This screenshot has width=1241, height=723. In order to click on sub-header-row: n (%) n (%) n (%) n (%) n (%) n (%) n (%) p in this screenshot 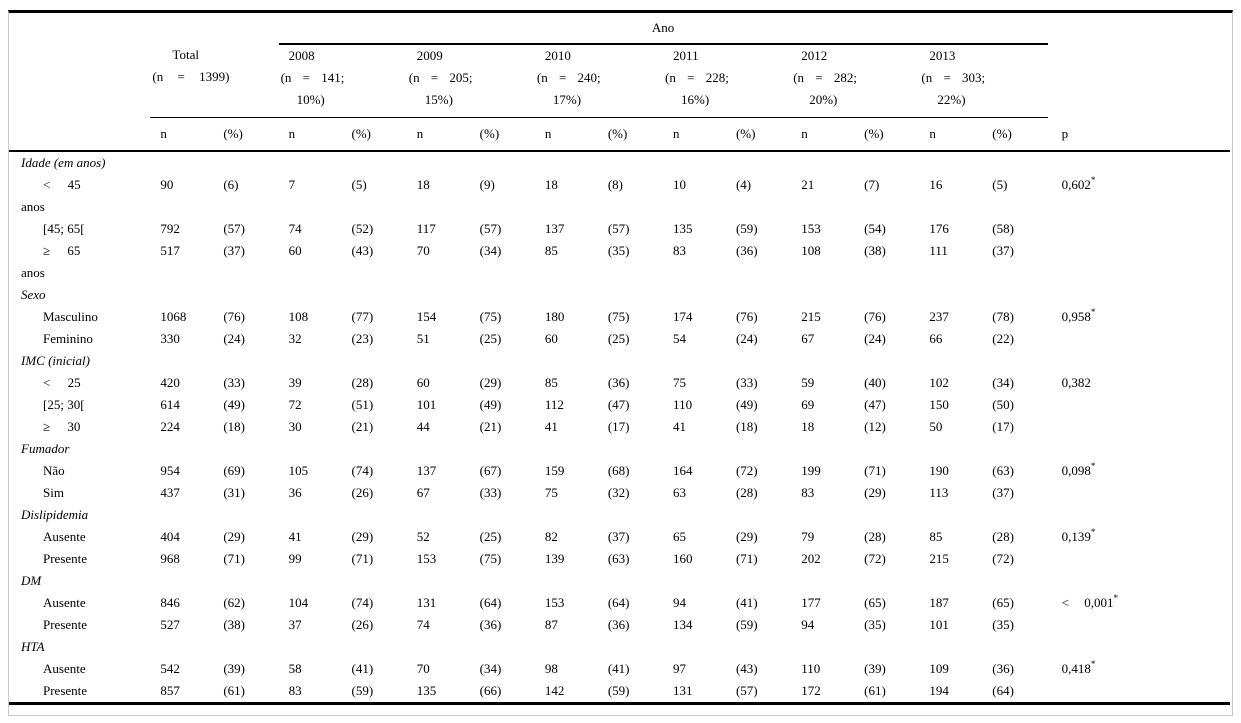, I will do `click(619, 134)`.